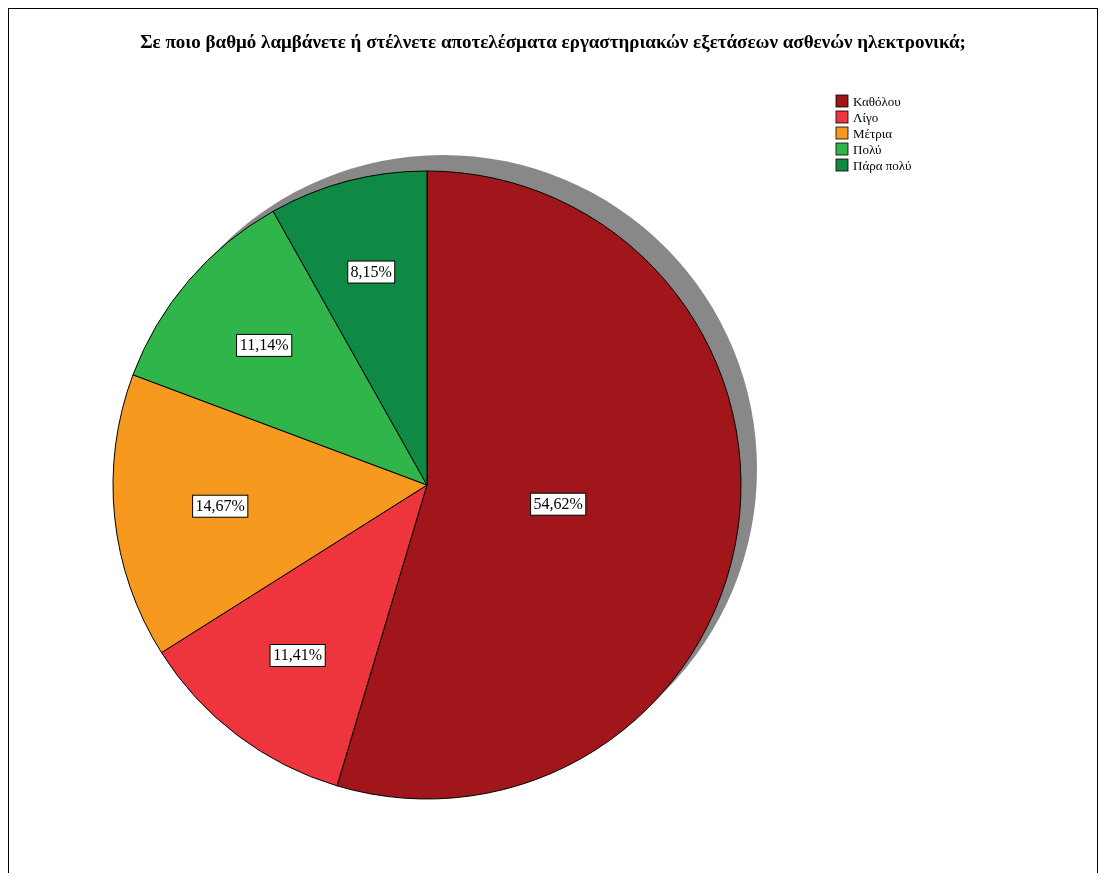 The height and width of the screenshot is (881, 1106). What do you see at coordinates (220, 506) in the screenshot?
I see `data-label: 14,67%` at bounding box center [220, 506].